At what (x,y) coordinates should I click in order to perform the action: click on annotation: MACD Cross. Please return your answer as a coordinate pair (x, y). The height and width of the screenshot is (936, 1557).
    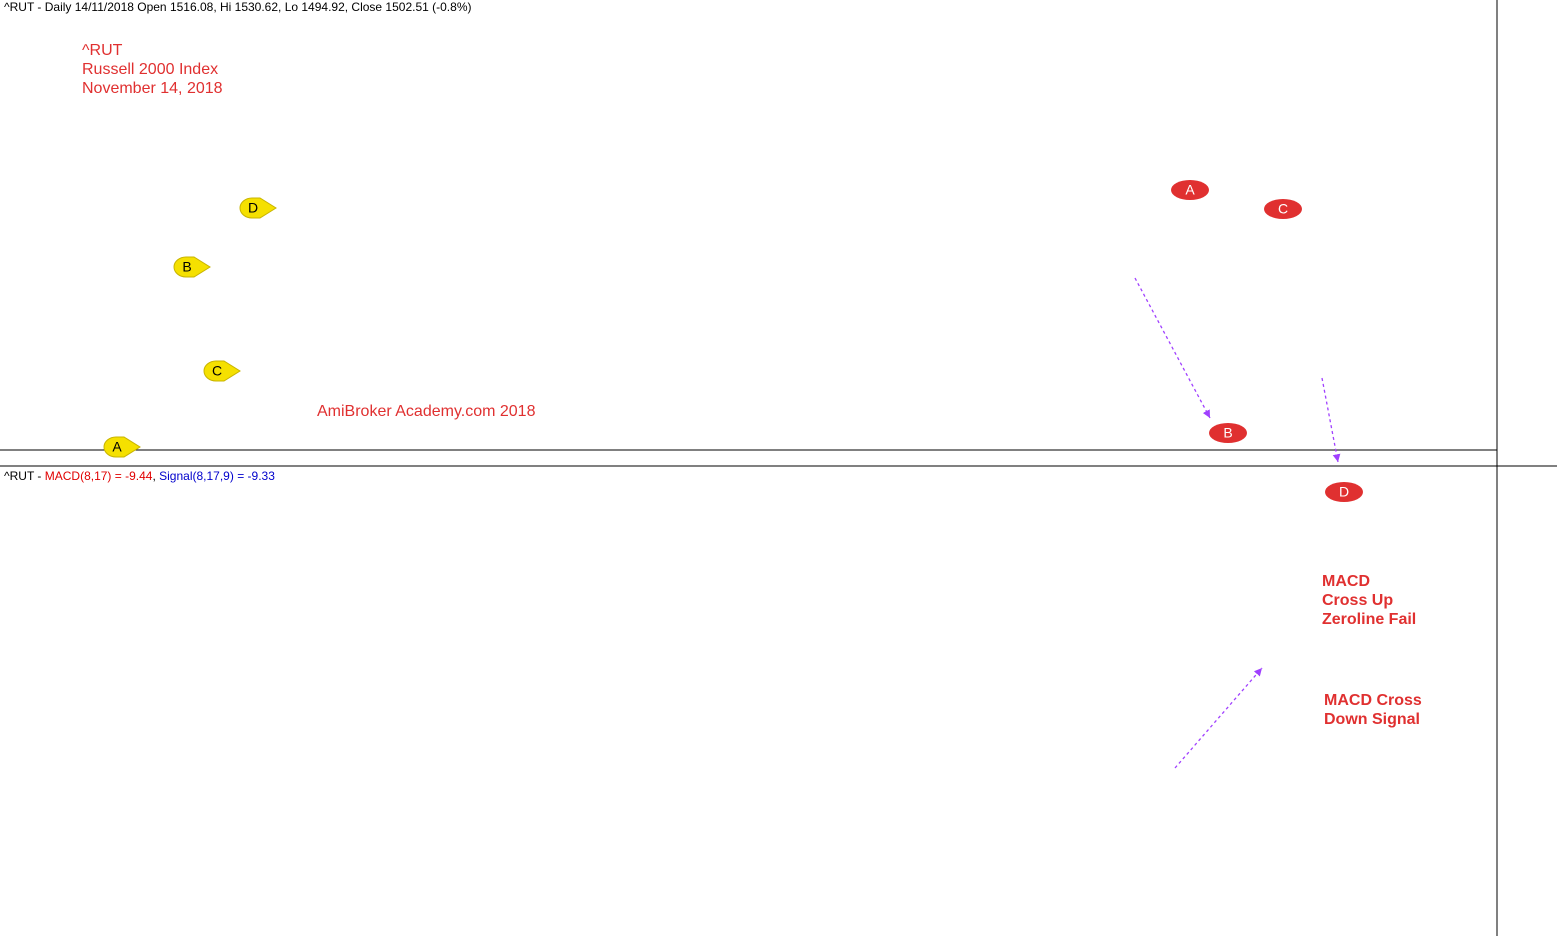
    Looking at the image, I should click on (1373, 700).